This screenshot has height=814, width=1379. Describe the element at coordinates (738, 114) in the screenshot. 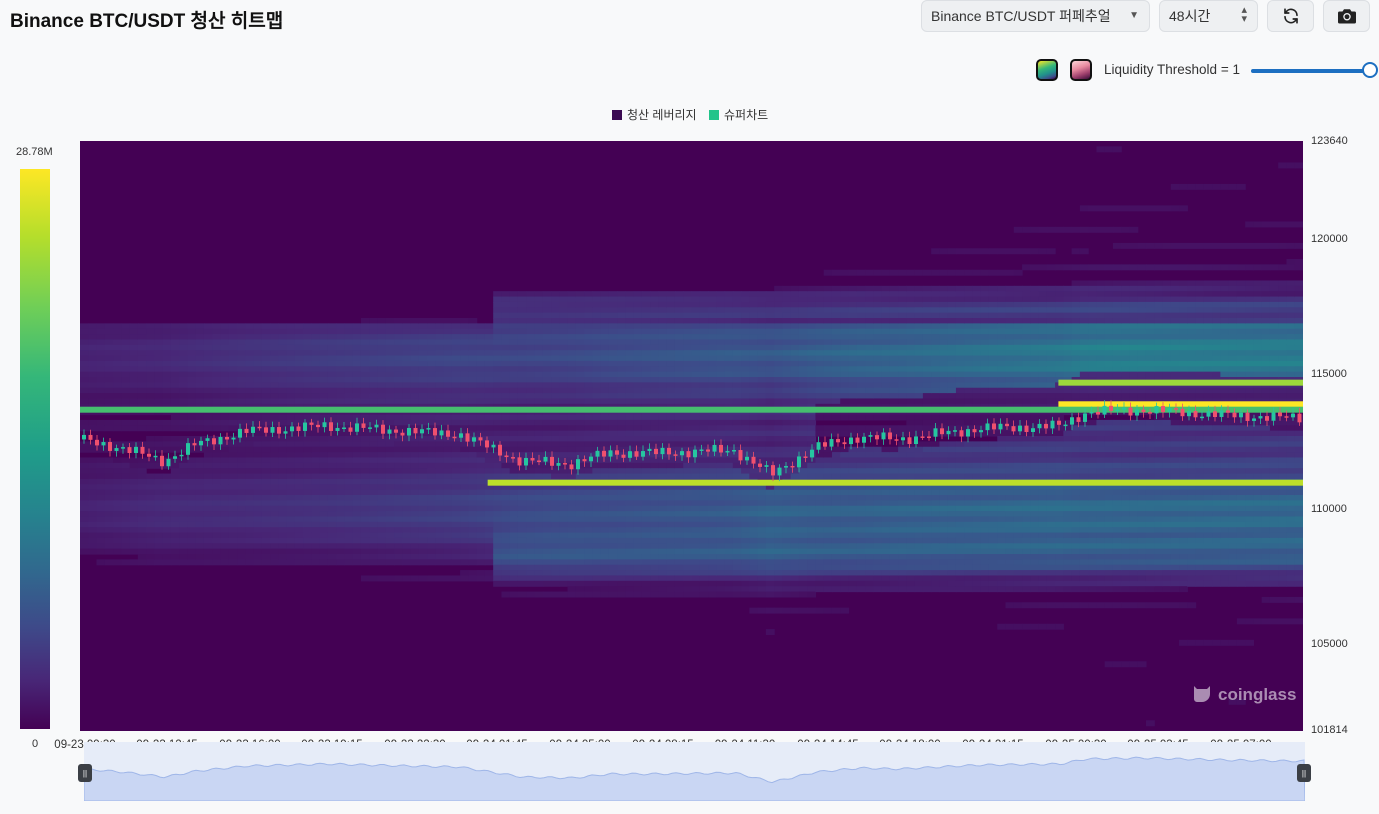

I see `legend-item-superchart: 슈퍼차트` at that location.